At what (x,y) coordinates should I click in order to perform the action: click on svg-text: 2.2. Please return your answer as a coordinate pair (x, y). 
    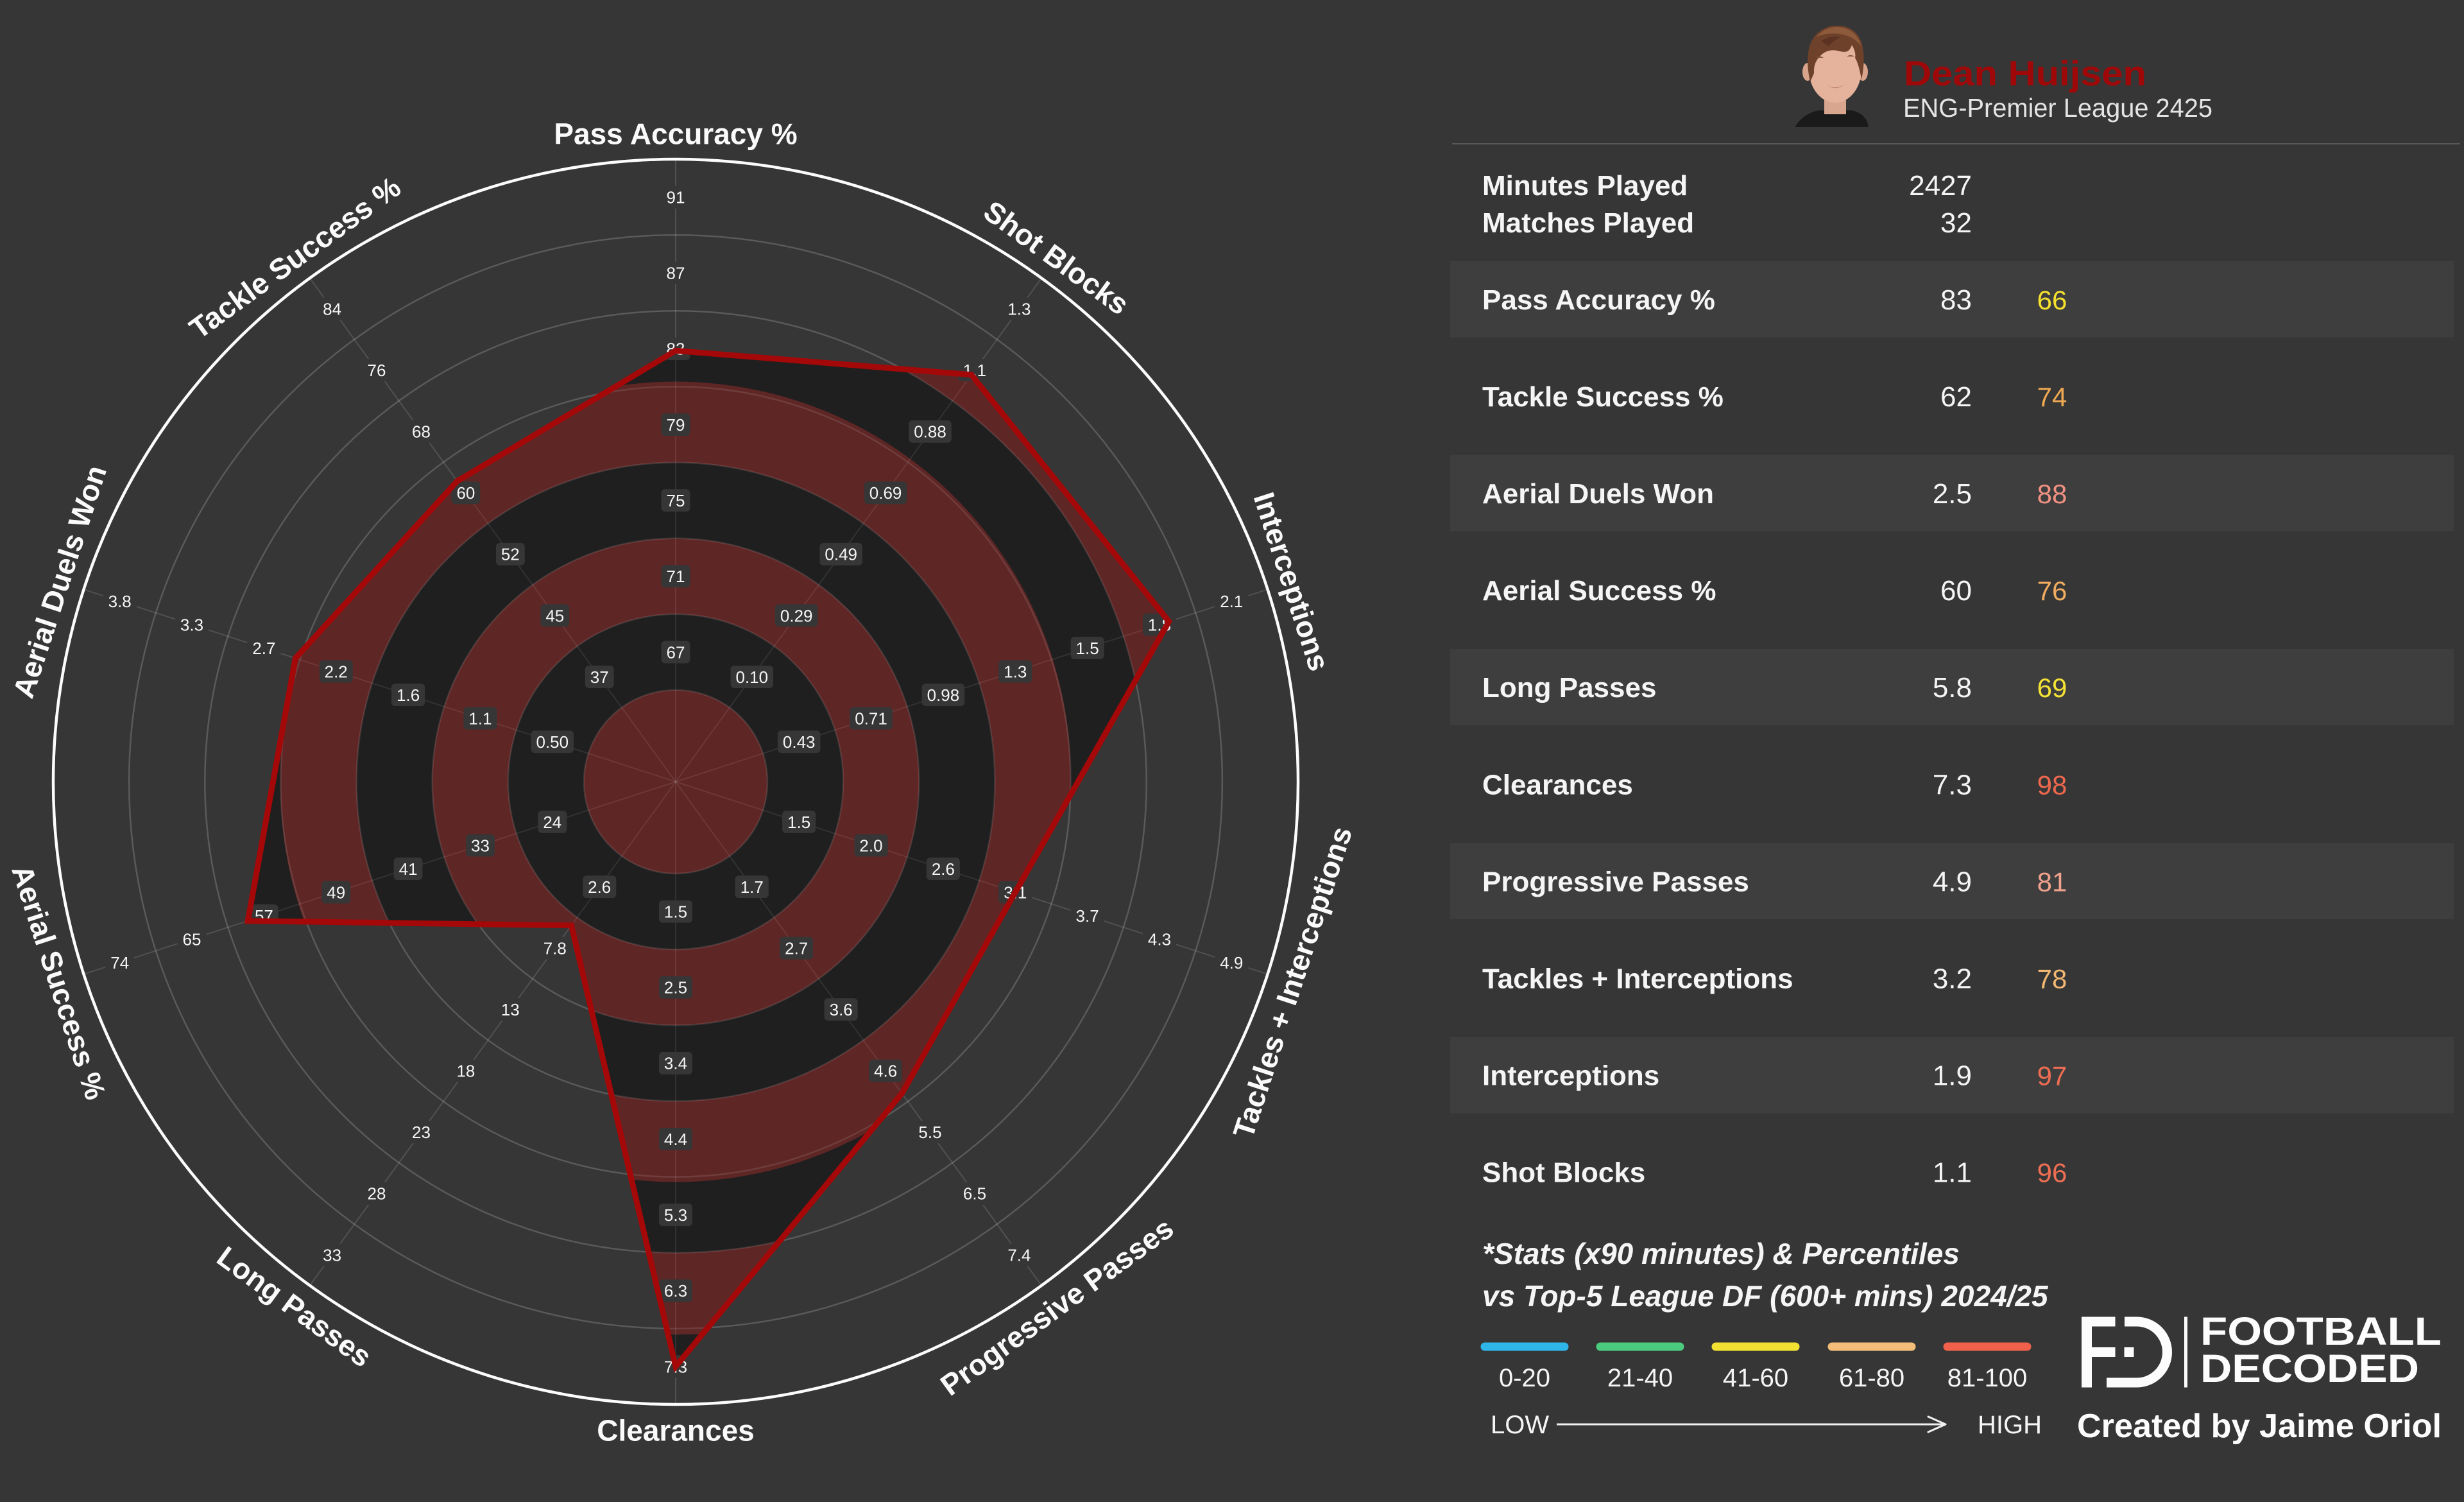
    Looking at the image, I should click on (337, 671).